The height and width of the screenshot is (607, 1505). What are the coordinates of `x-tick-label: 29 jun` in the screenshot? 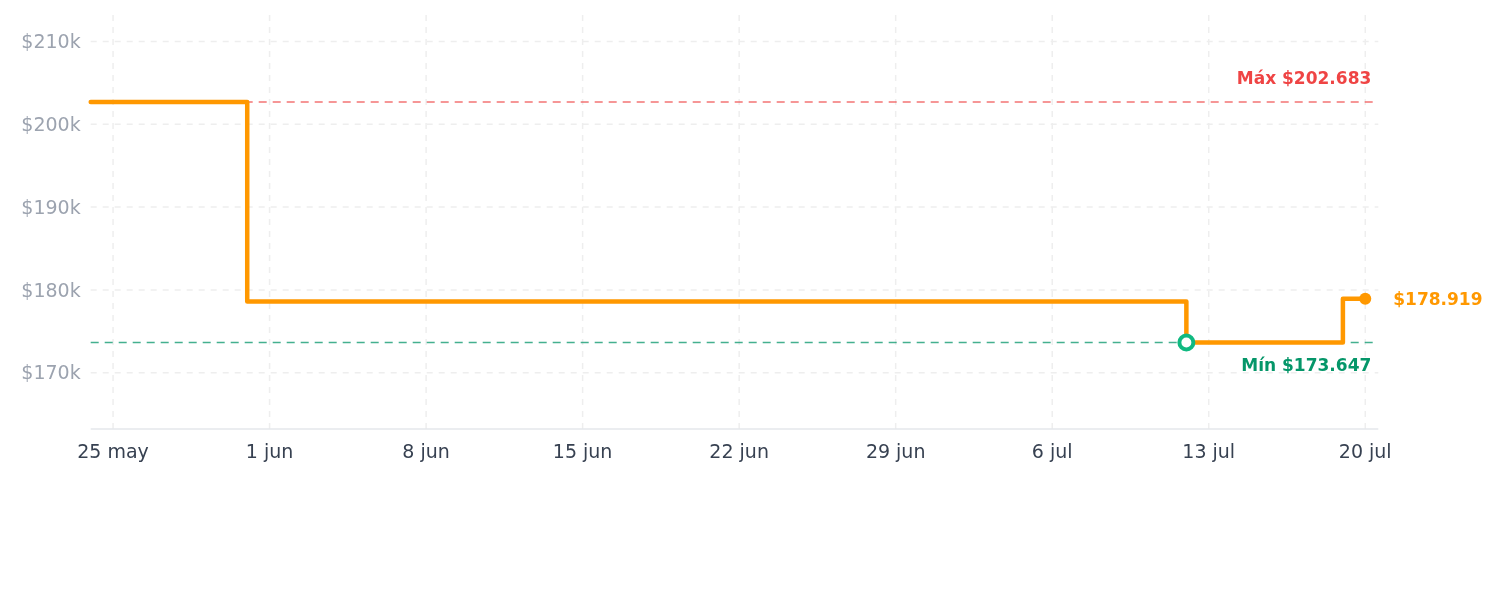 It's located at (895, 451).